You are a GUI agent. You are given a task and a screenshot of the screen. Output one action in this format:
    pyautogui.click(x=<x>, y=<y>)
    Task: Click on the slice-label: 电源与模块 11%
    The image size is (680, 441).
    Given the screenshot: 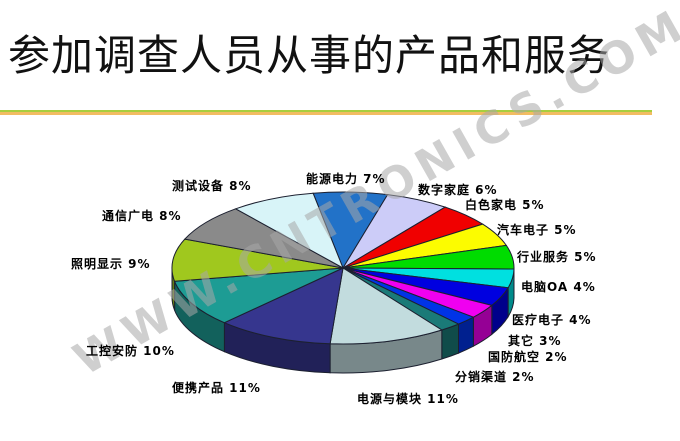 What is the action you would take?
    pyautogui.click(x=408, y=399)
    